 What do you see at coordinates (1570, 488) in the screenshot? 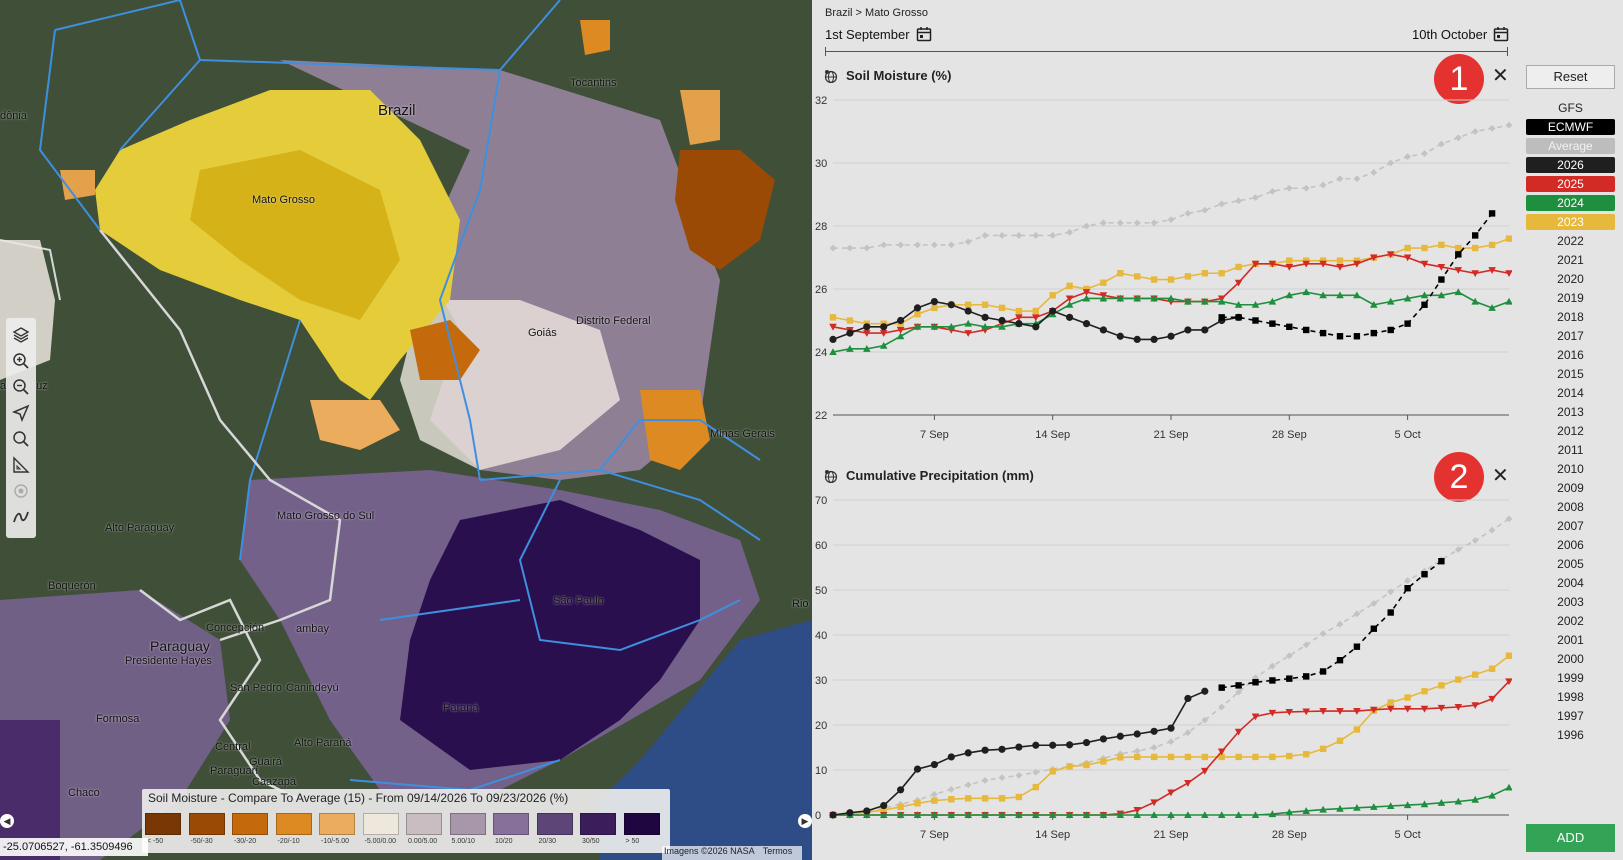
I see `series-toggle-2009: 2009` at bounding box center [1570, 488].